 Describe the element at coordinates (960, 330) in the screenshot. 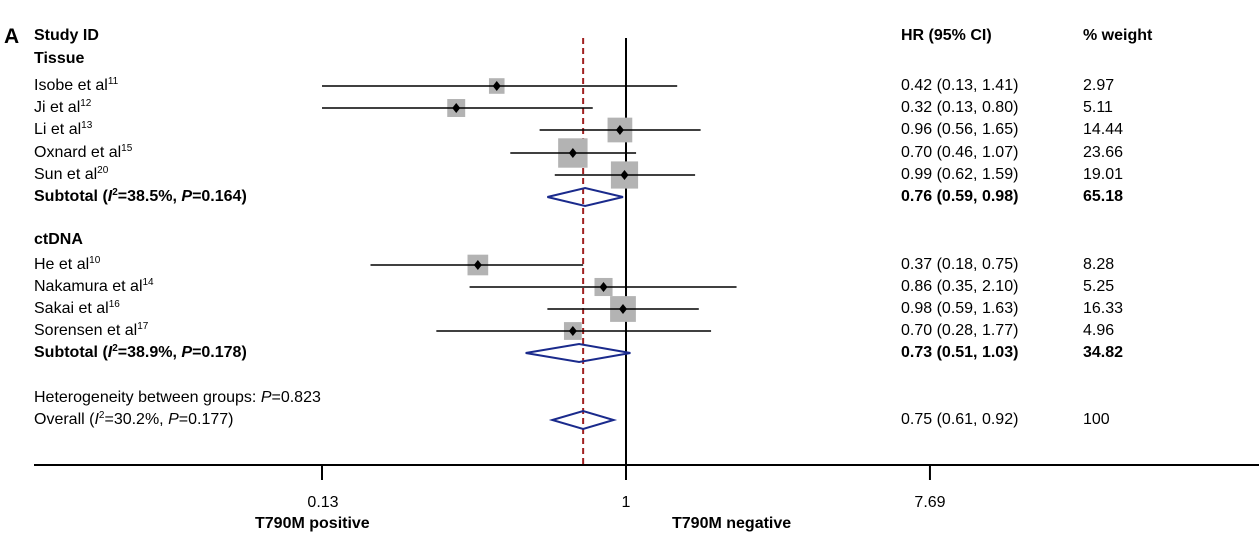

I see `study-hr-text: 0.70 (0.28, 1.77)` at that location.